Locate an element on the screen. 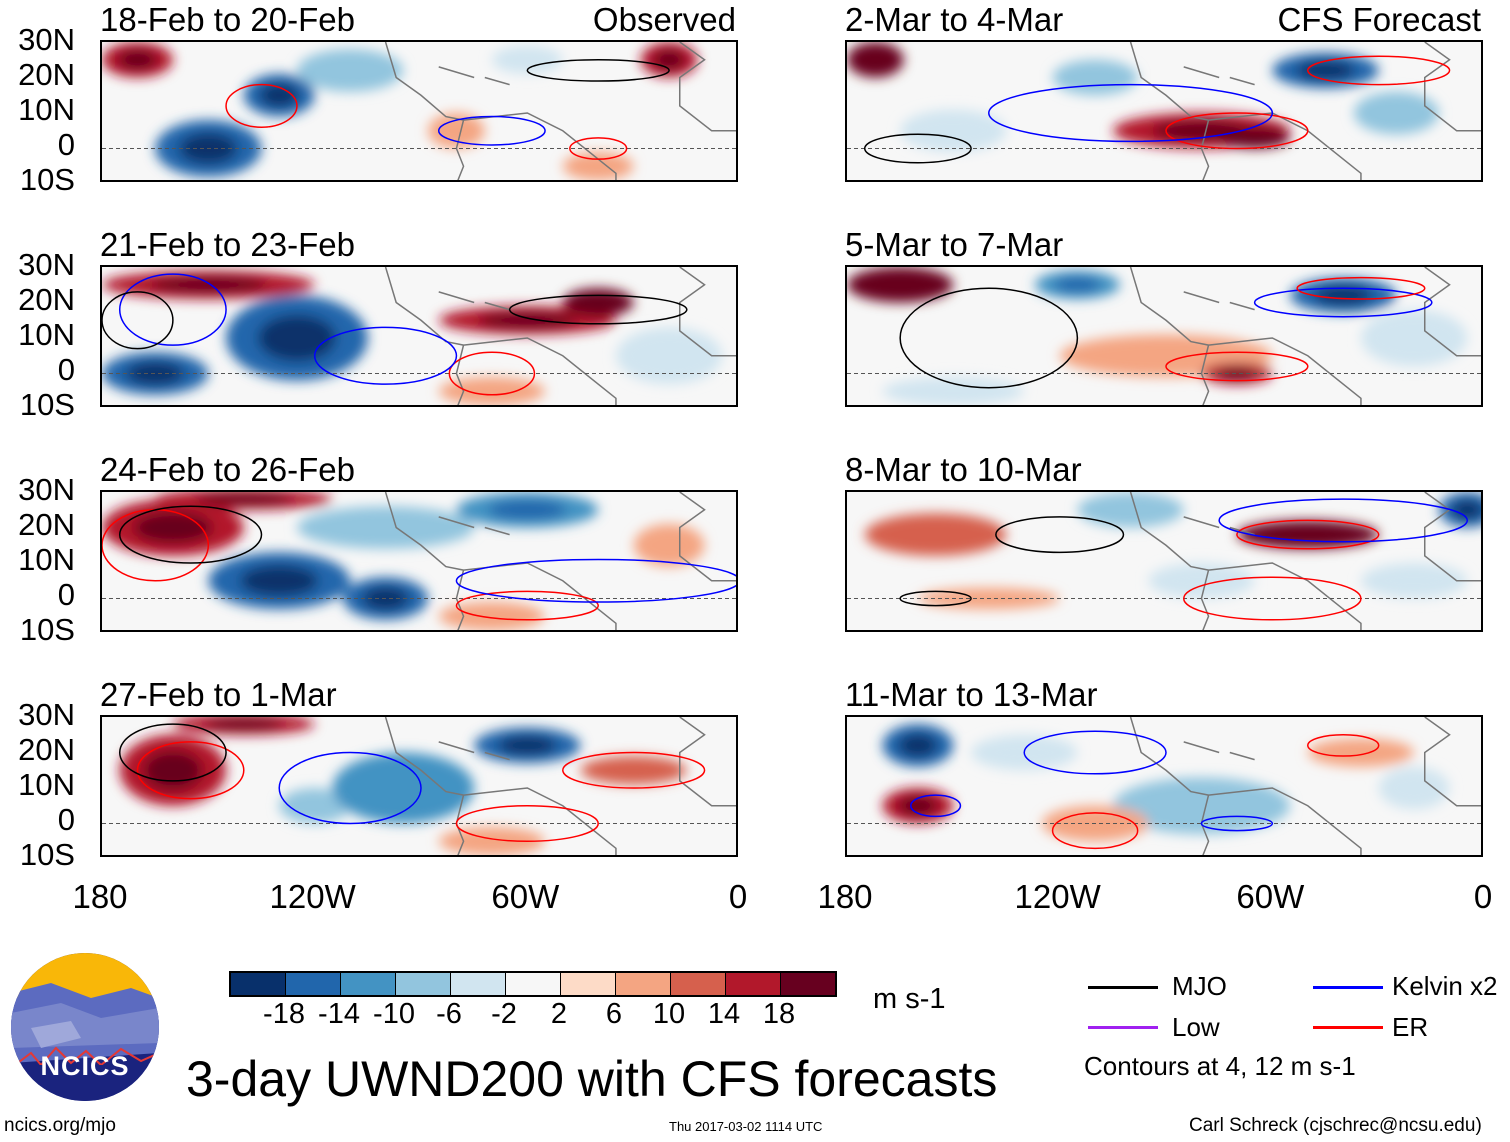  colorbar-units: m s-1 is located at coordinates (909, 999).